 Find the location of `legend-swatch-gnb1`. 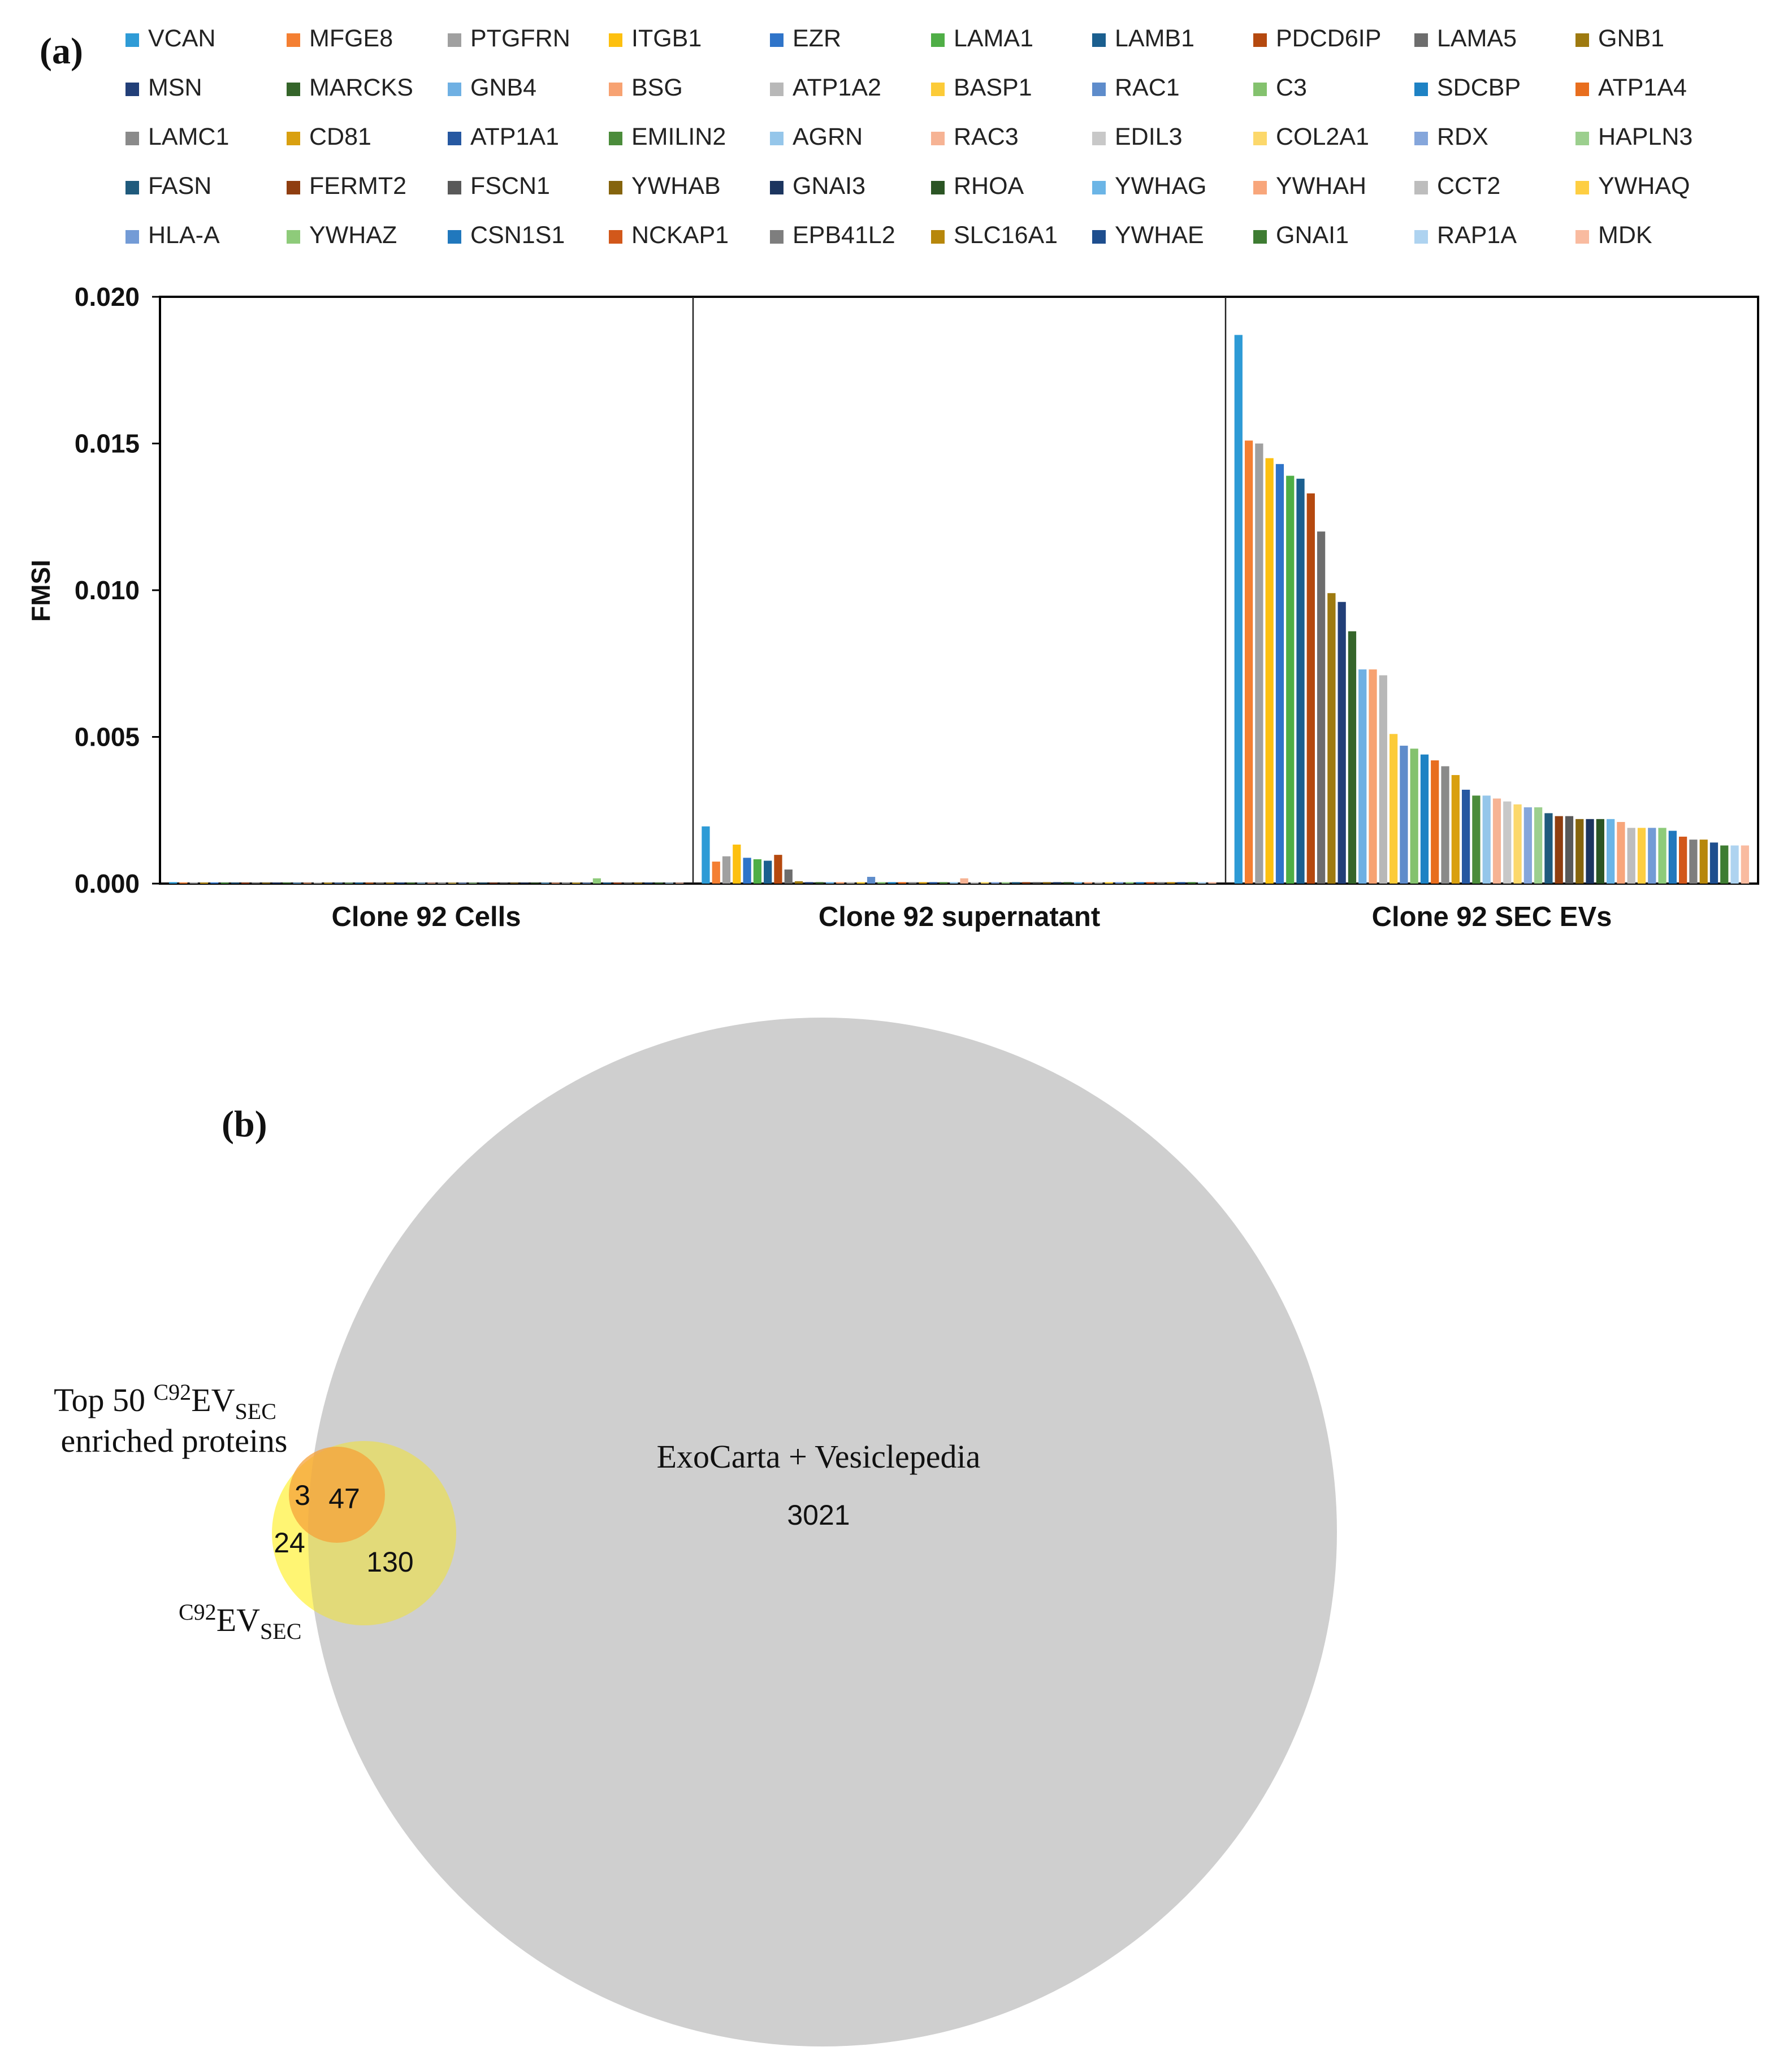

legend-swatch-gnb1 is located at coordinates (1582, 40).